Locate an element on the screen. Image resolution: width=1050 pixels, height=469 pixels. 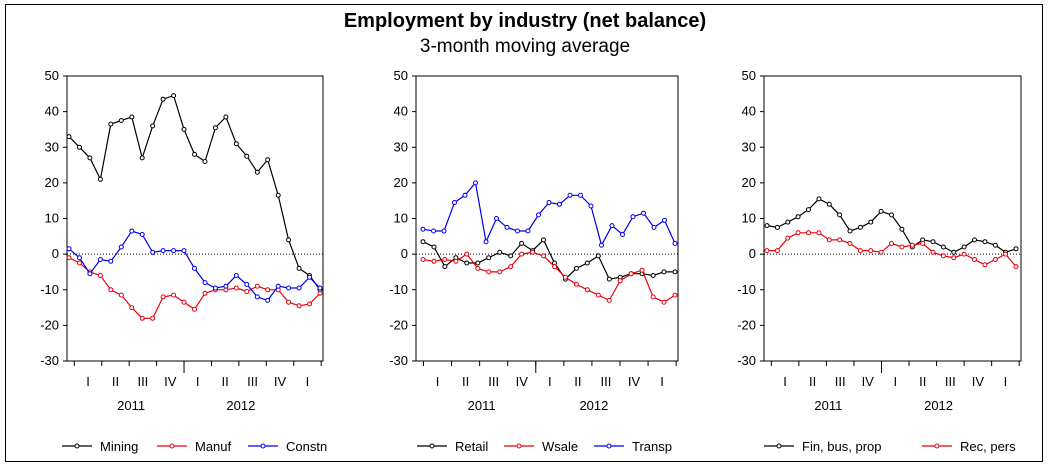
y-tick-label: -30 is located at coordinates (49, 360).